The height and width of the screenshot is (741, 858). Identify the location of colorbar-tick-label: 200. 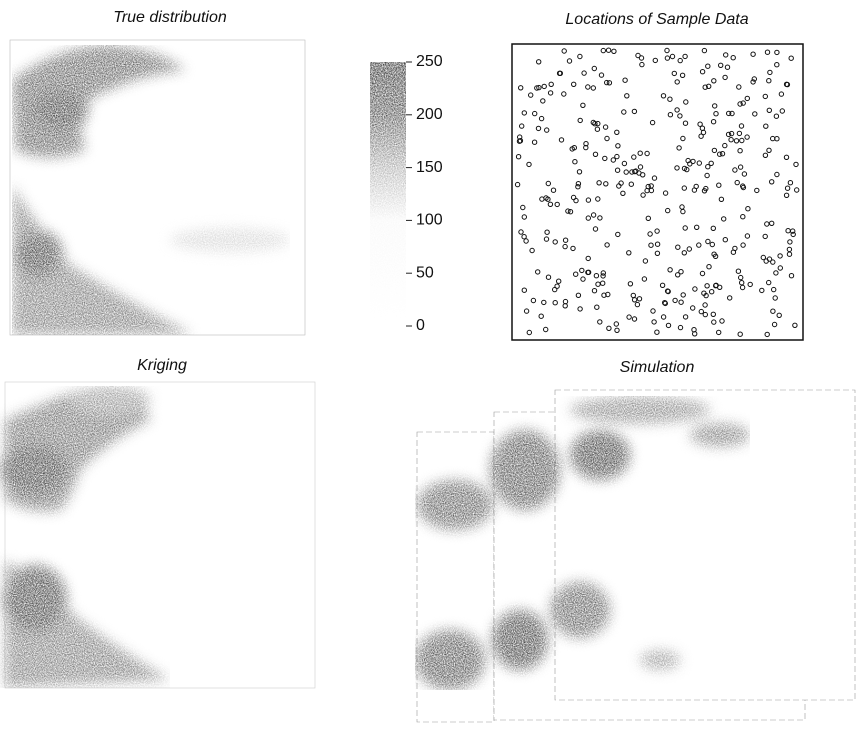
(429, 114).